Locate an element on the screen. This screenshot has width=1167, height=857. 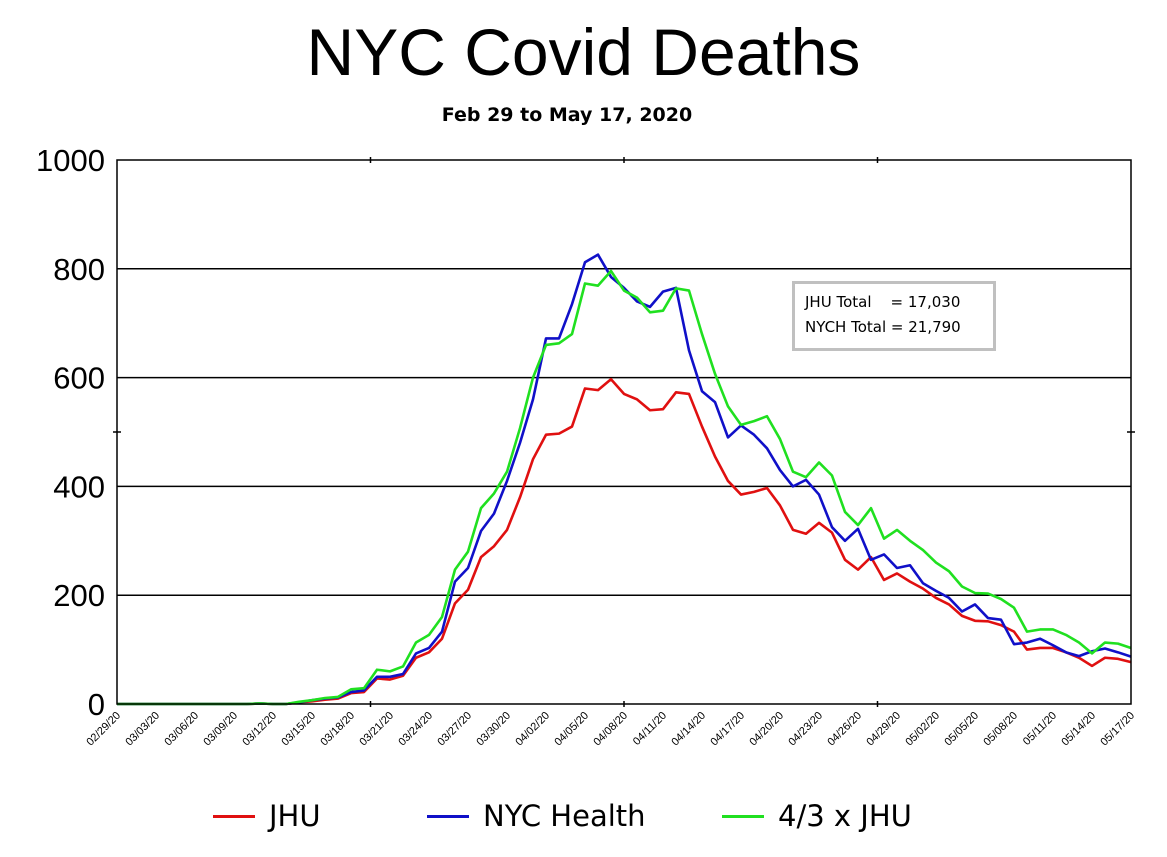
x-tick-label: 03/15/20 is located at coordinates (298, 729).